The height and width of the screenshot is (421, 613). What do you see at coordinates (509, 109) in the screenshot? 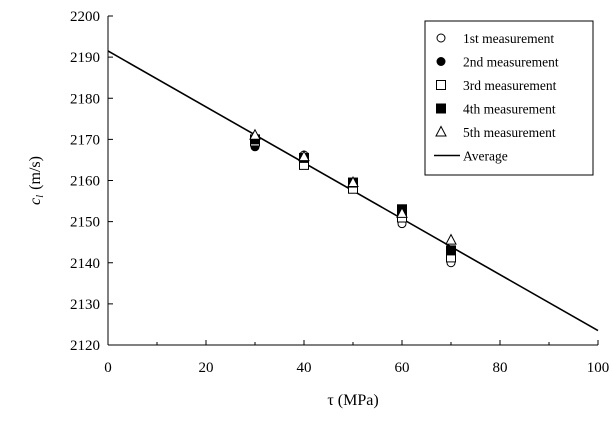
I see `legend-label-4th-measurement: 4th measurement` at bounding box center [509, 109].